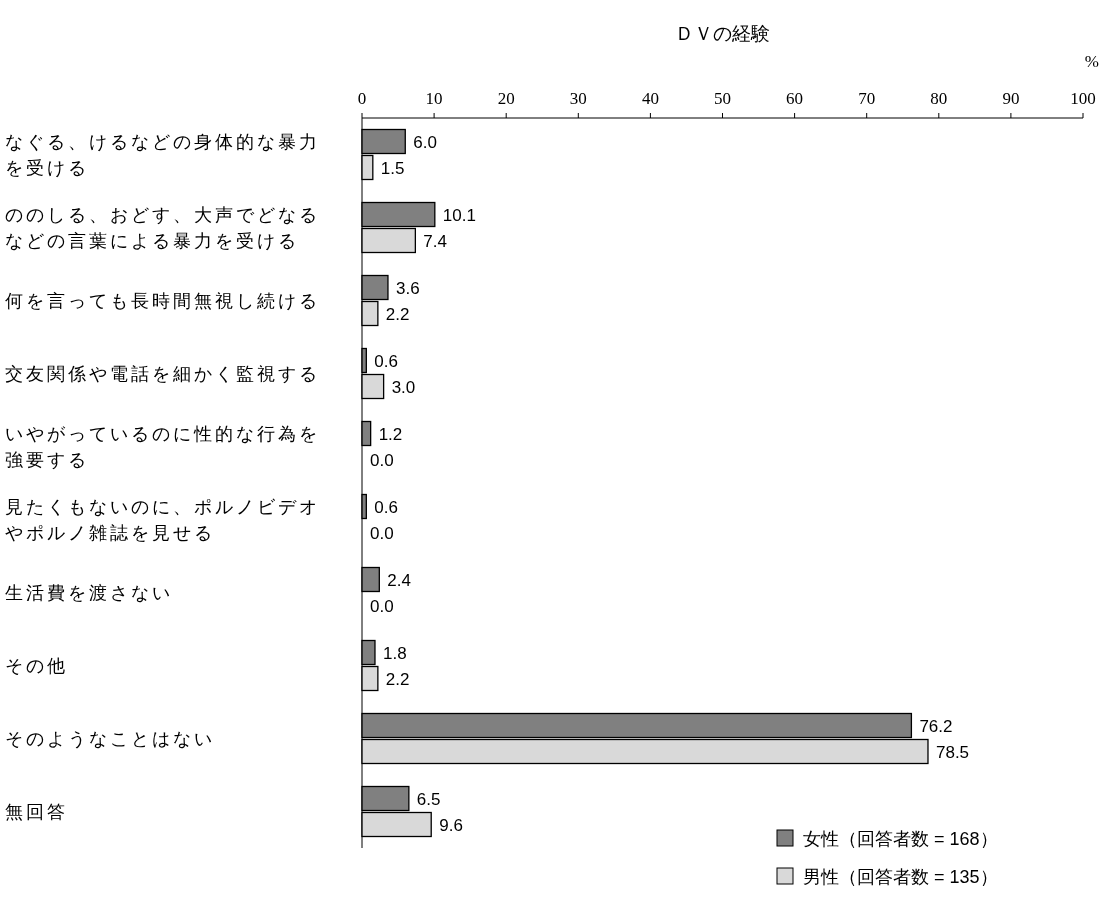  Describe the element at coordinates (936, 726) in the screenshot. I see `data-label: 76.2` at that location.